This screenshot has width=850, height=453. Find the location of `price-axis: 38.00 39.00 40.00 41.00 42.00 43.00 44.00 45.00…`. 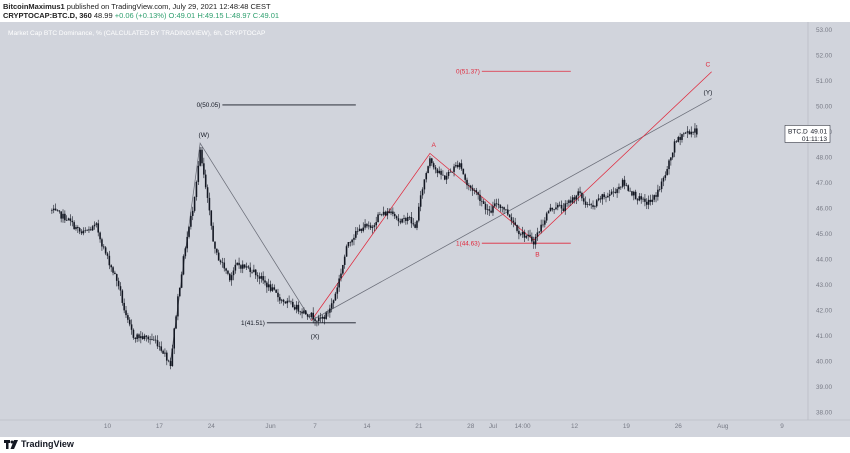

price-axis: 38.00 39.00 40.00 41.00 42.00 43.00 44.00 45.00… is located at coordinates (828, 229).